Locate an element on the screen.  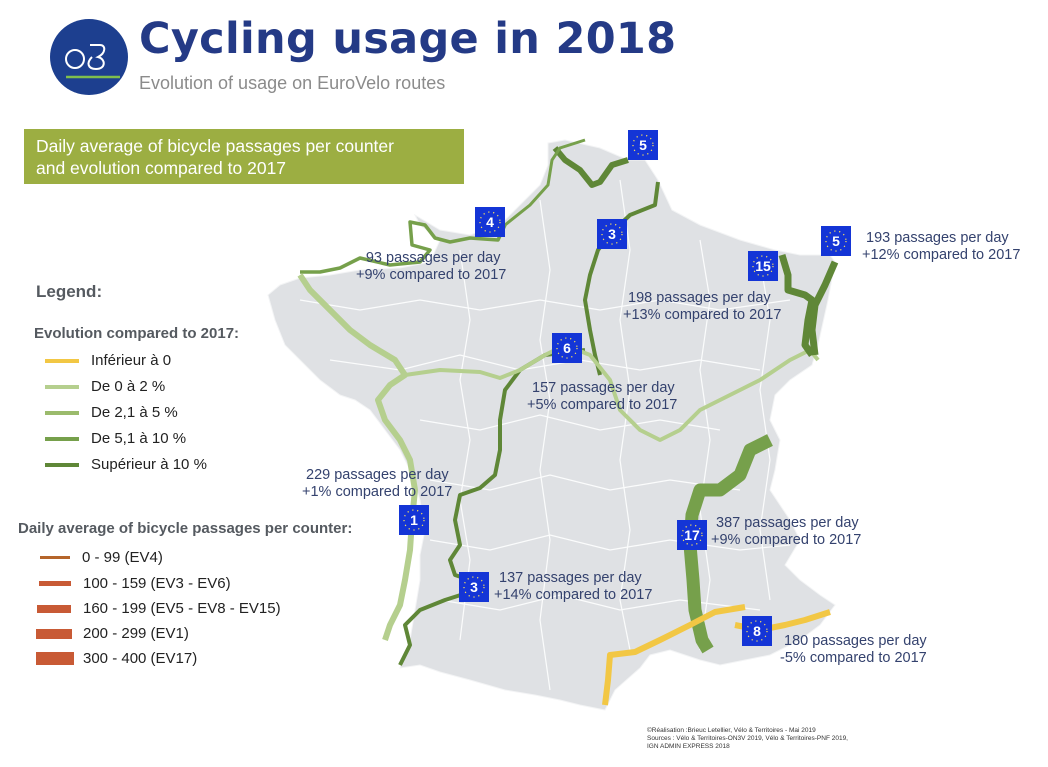
annotation-ev4: 93 passages per day +9% compared to 2017 is located at coordinates (431, 266).